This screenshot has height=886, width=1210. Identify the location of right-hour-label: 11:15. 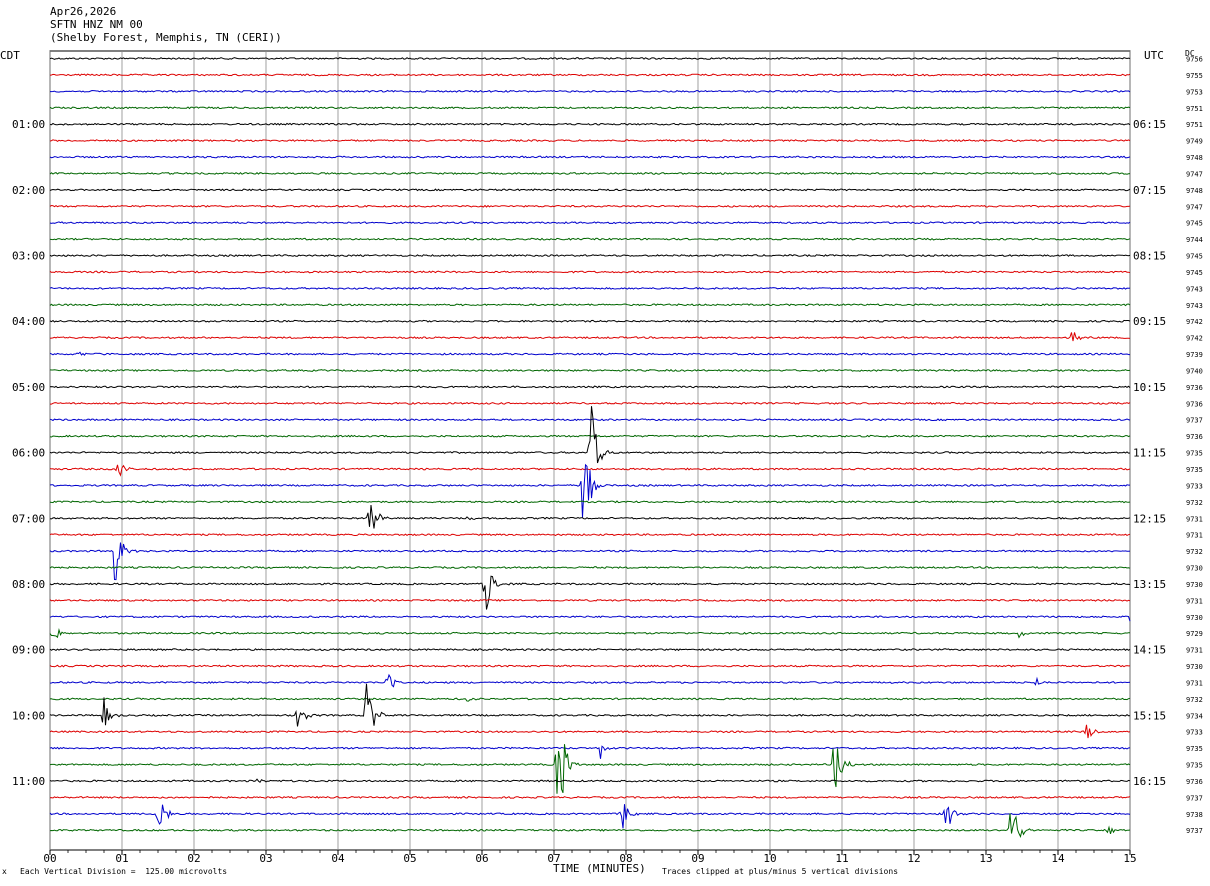
(1149, 453).